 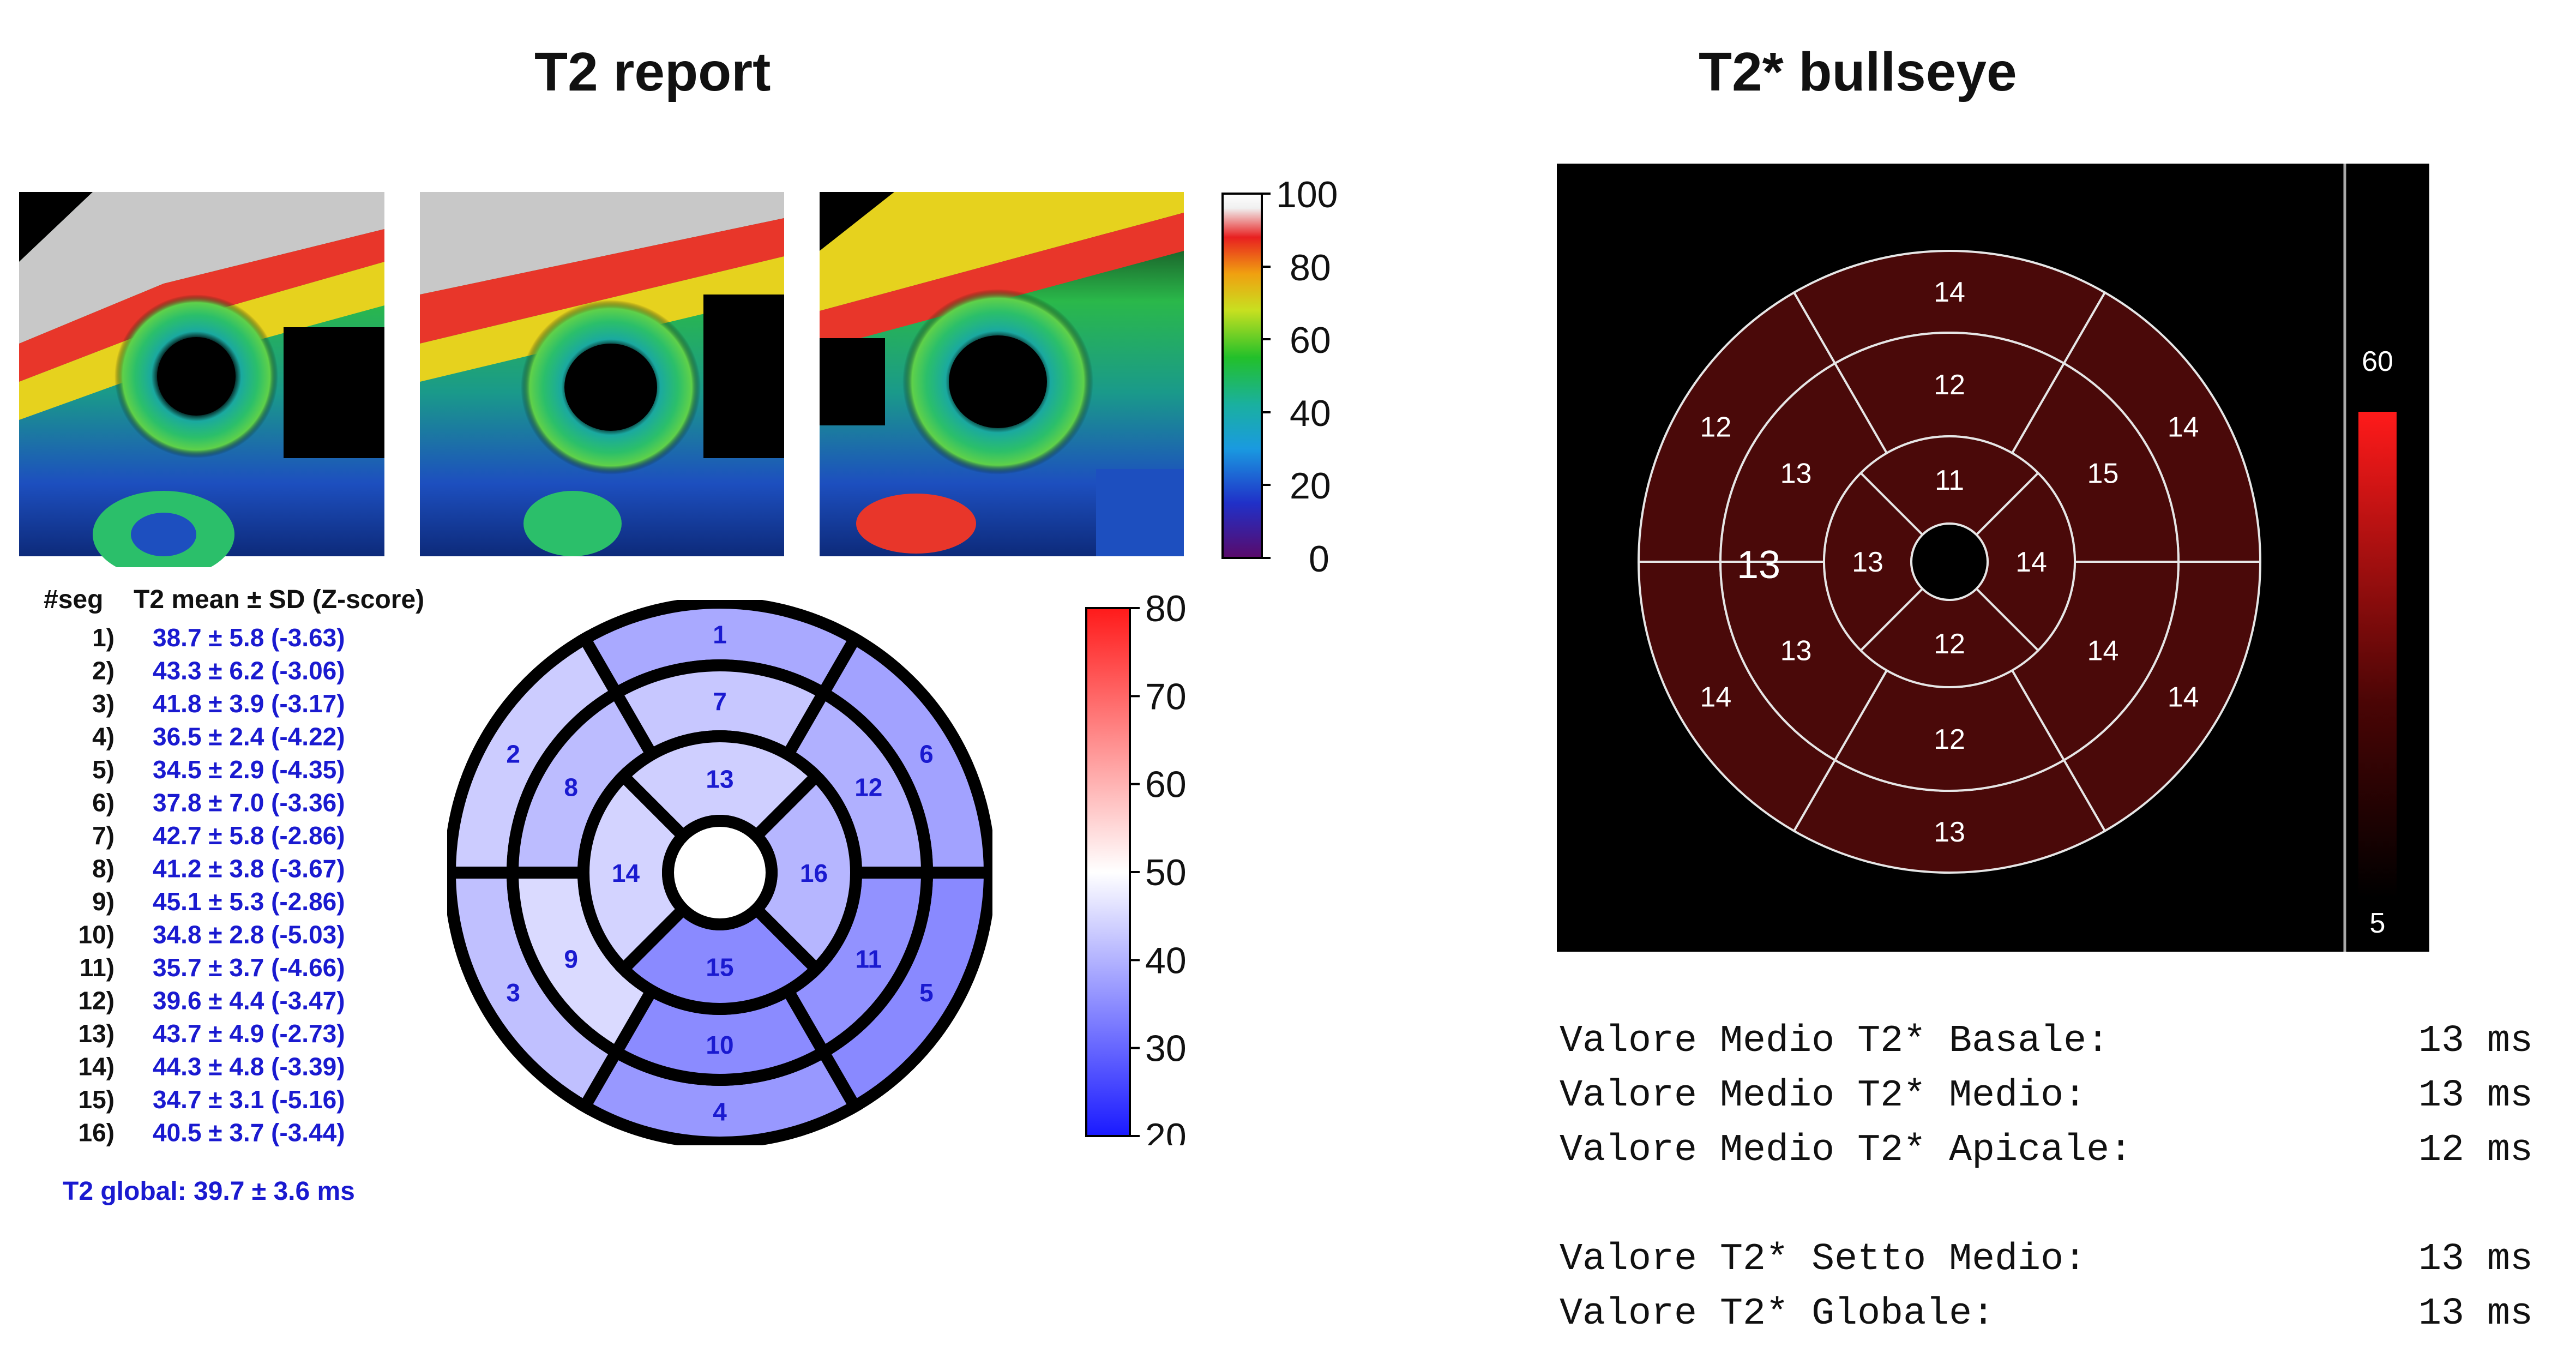 What do you see at coordinates (97, 1033) in the screenshot?
I see `table-row-seg: 13)` at bounding box center [97, 1033].